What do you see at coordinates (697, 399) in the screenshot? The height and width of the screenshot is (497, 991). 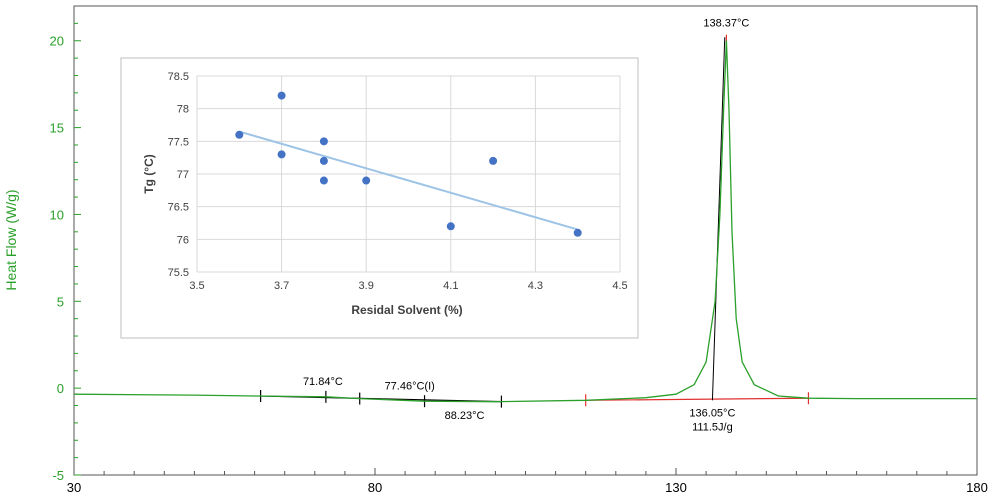 I see `melt-baseline` at bounding box center [697, 399].